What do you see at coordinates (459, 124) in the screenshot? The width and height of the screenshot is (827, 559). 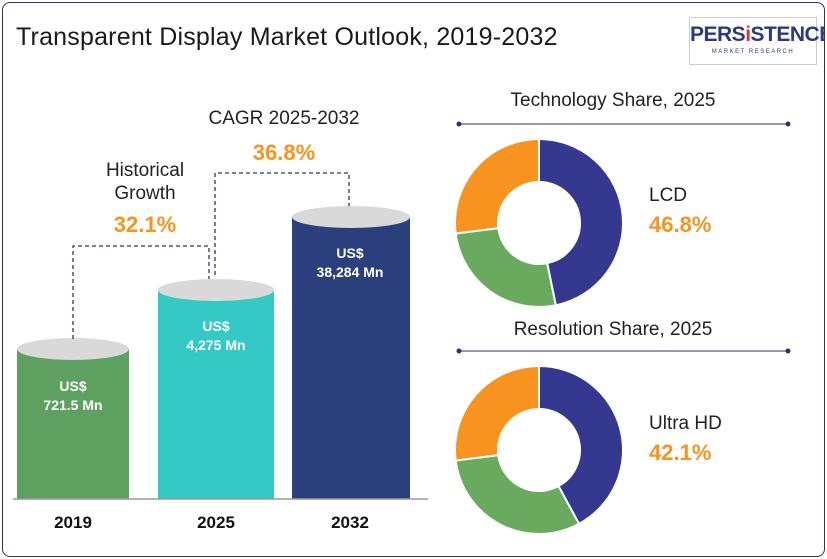 I see `technology-divider-dot-left` at bounding box center [459, 124].